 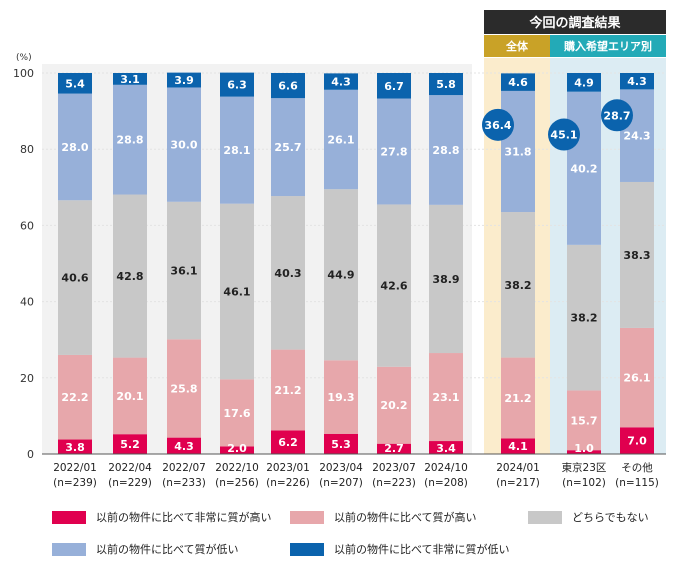 What do you see at coordinates (394, 483) in the screenshot?
I see `x-tick-n-6: (n=223)` at bounding box center [394, 483].